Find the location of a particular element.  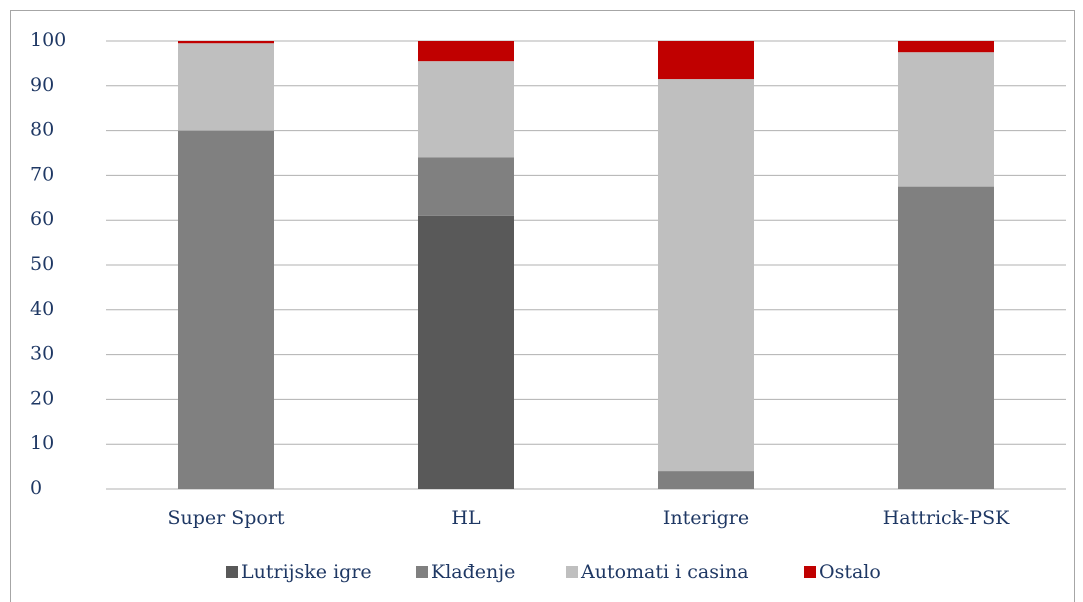

y-tick-label: 90 is located at coordinates (42, 85).